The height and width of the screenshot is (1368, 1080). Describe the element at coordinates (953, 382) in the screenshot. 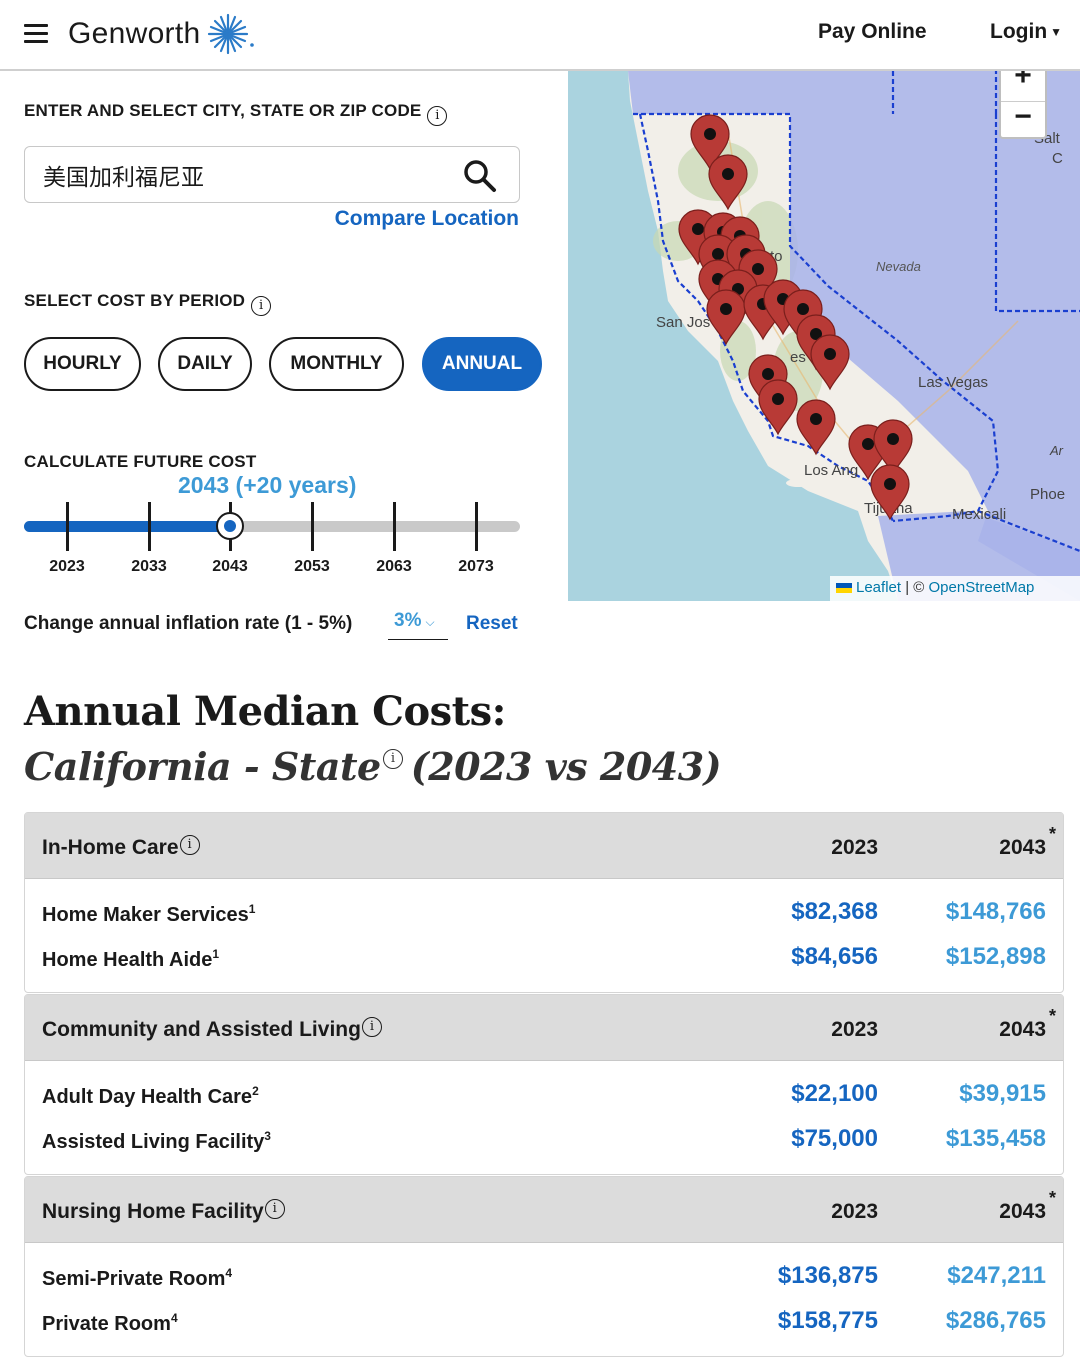

I see `map-label-las-vegas: Las Vegas` at that location.